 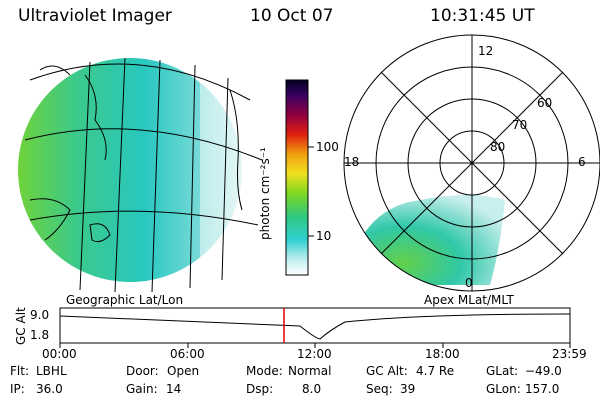 What do you see at coordinates (498, 147) in the screenshot?
I see `mlat-label-80: 80` at bounding box center [498, 147].